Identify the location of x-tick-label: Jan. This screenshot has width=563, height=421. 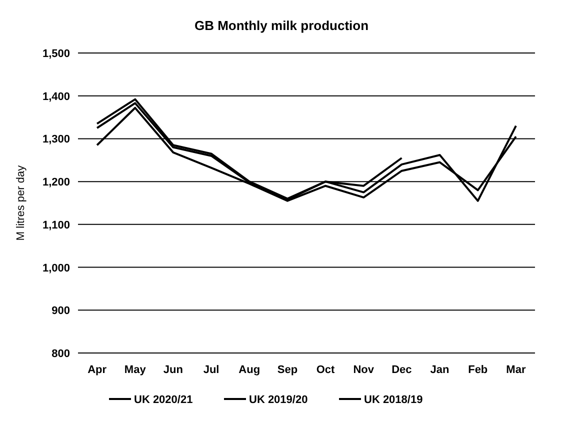
(440, 370).